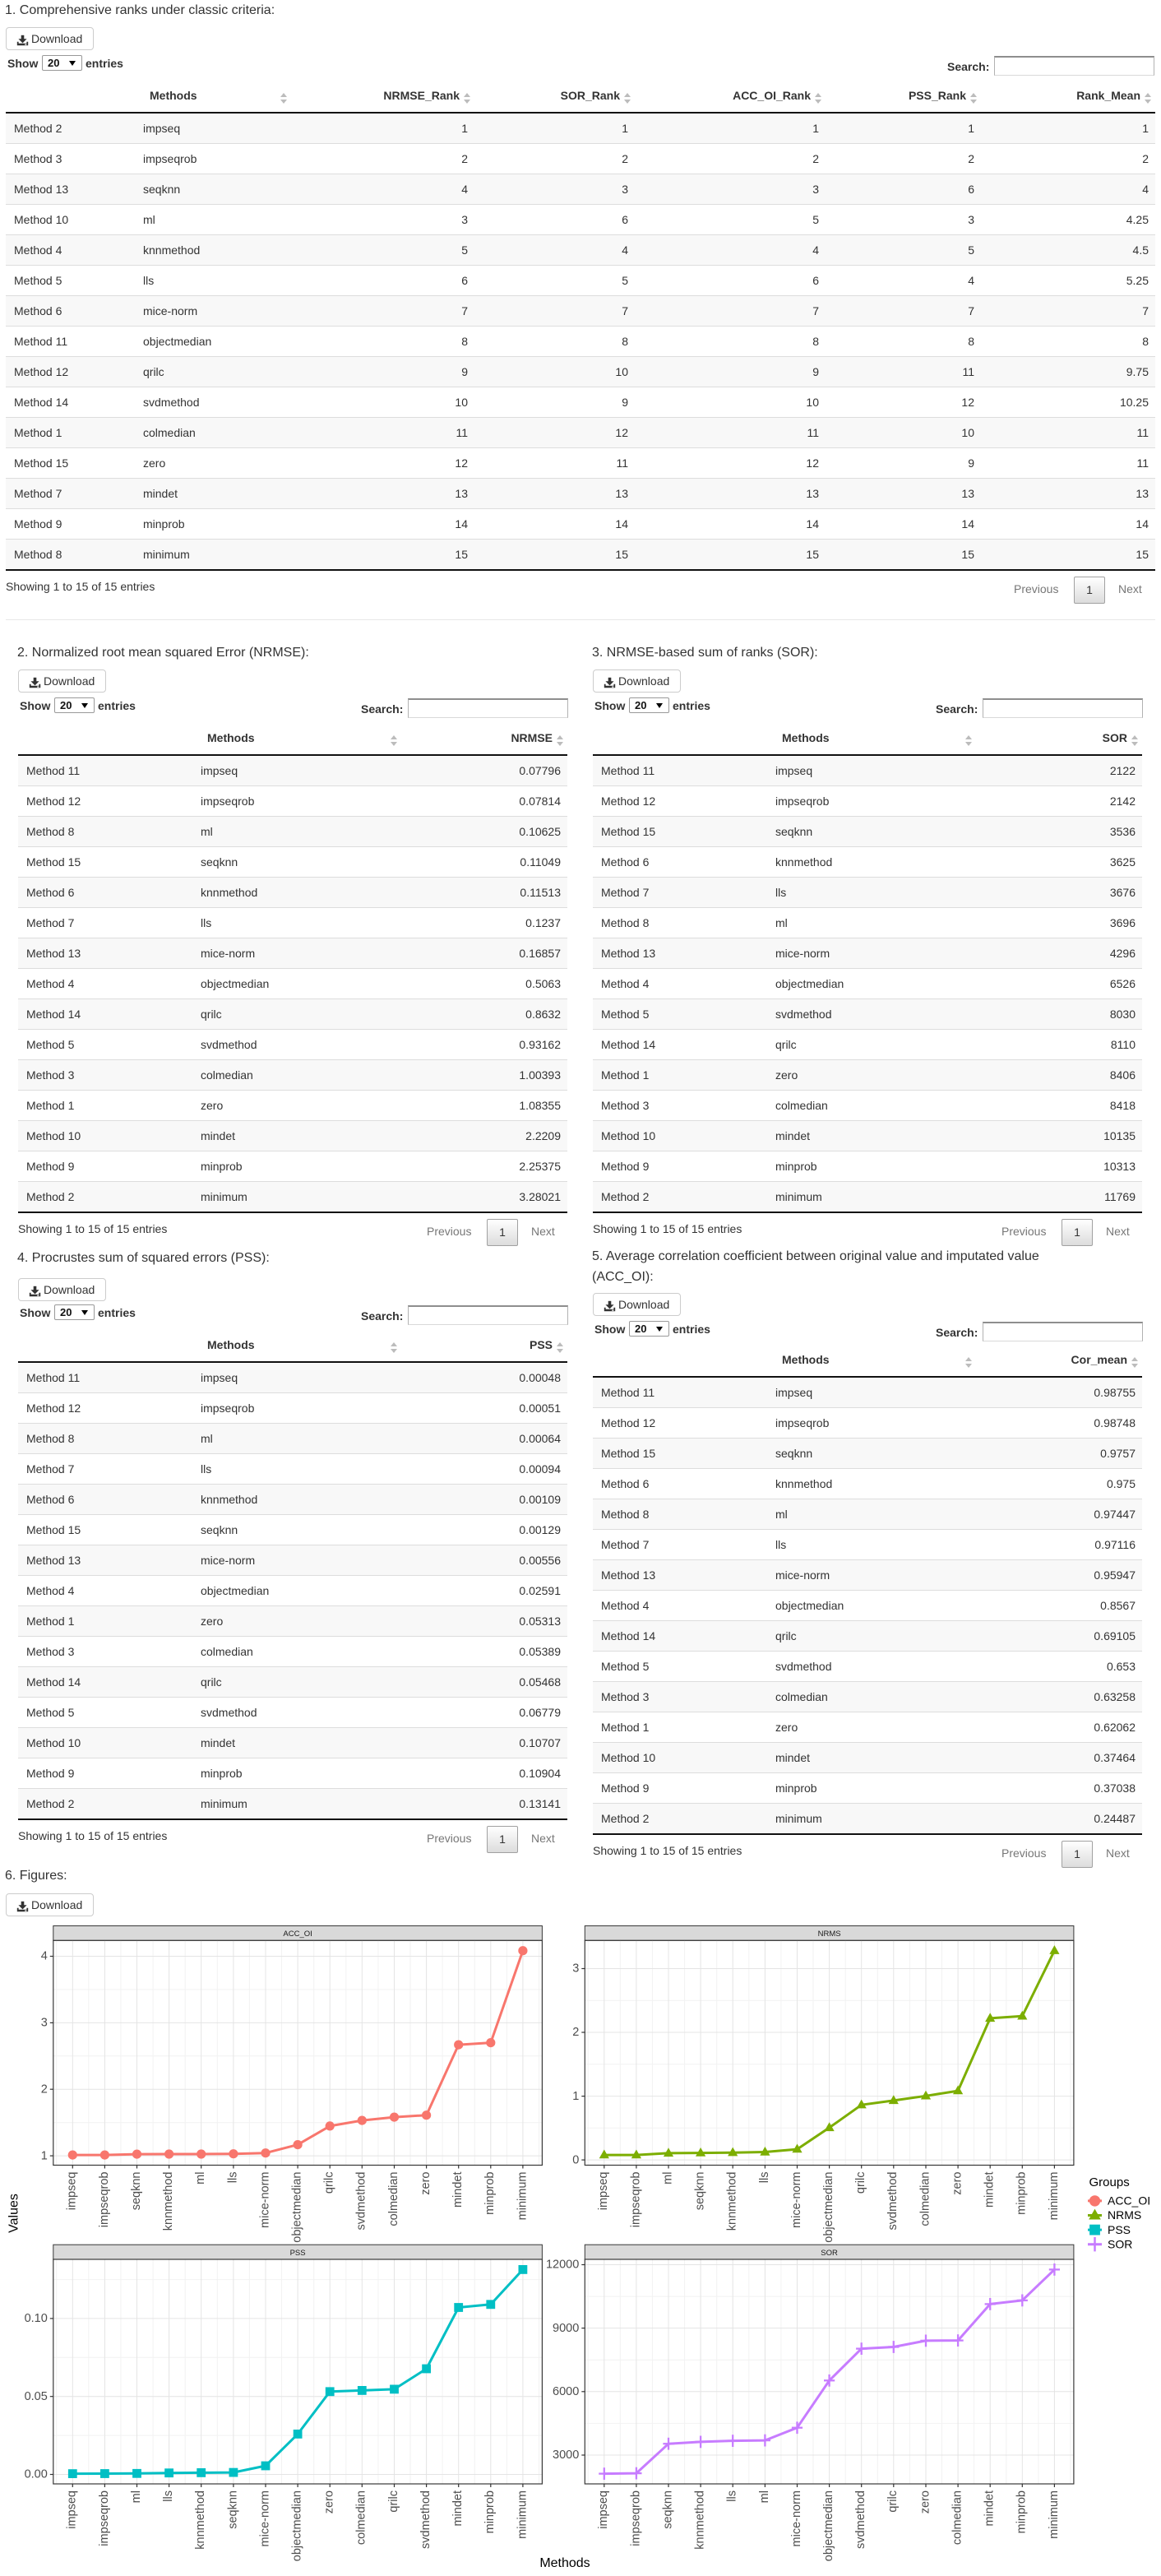 The height and width of the screenshot is (2576, 1161). I want to click on svg-text: Methods, so click(564, 2563).